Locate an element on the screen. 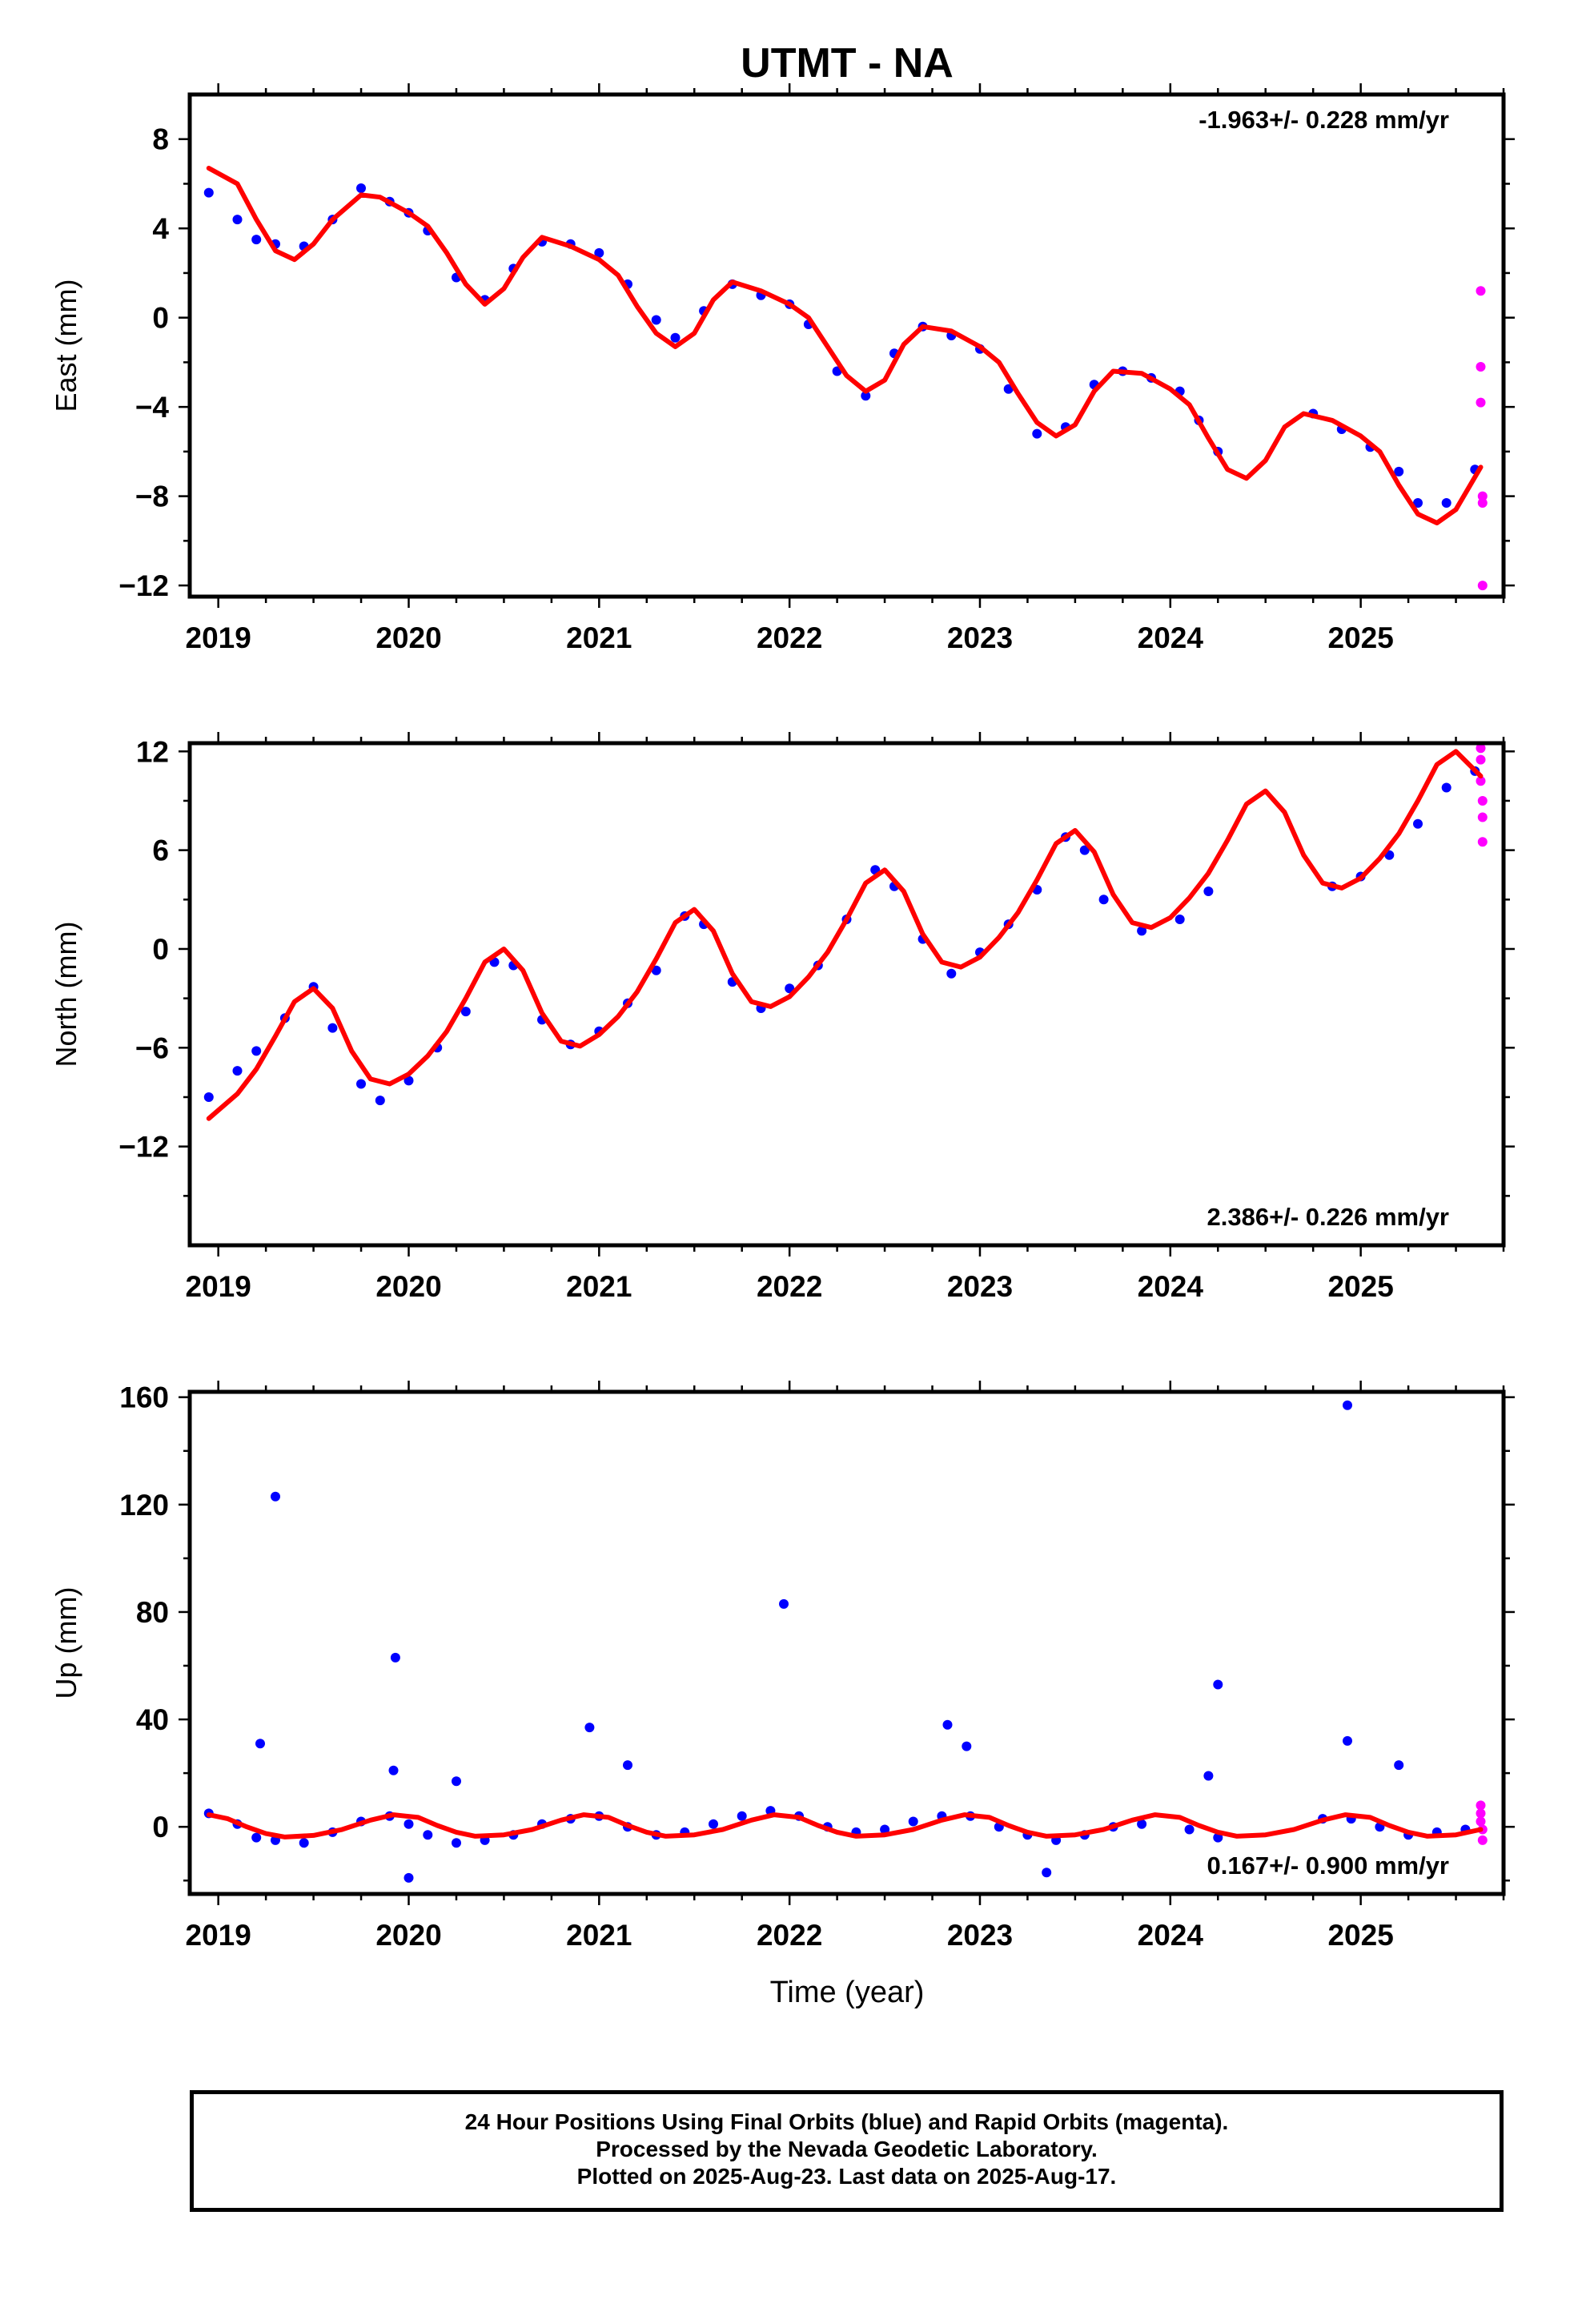  chart-title: UTMT - NA is located at coordinates (847, 63).